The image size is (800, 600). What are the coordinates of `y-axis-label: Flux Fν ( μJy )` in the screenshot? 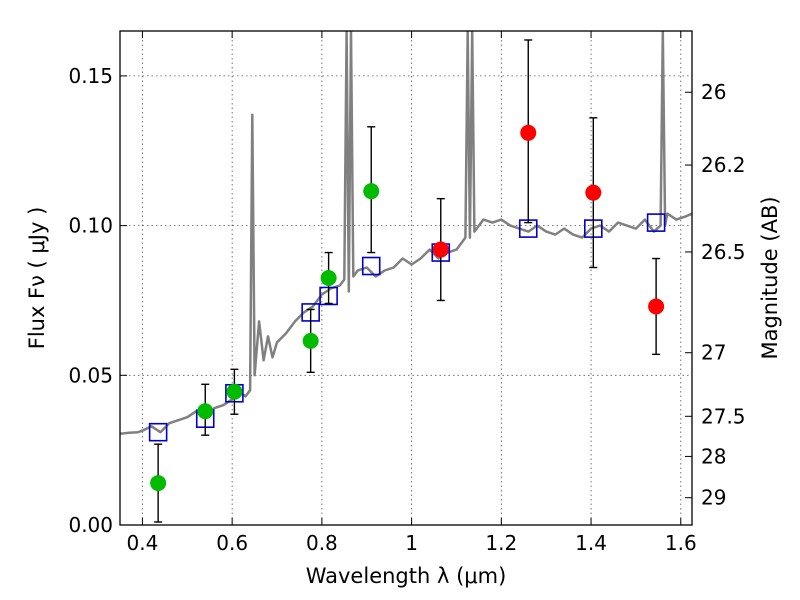 It's located at (37, 278).